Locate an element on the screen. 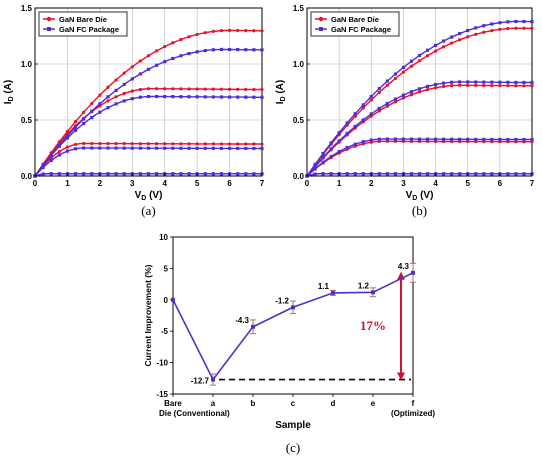 Image resolution: width=542 pixels, height=456 pixels. a-legend-entry-bare: GaN Bare Die is located at coordinates (75, 19).